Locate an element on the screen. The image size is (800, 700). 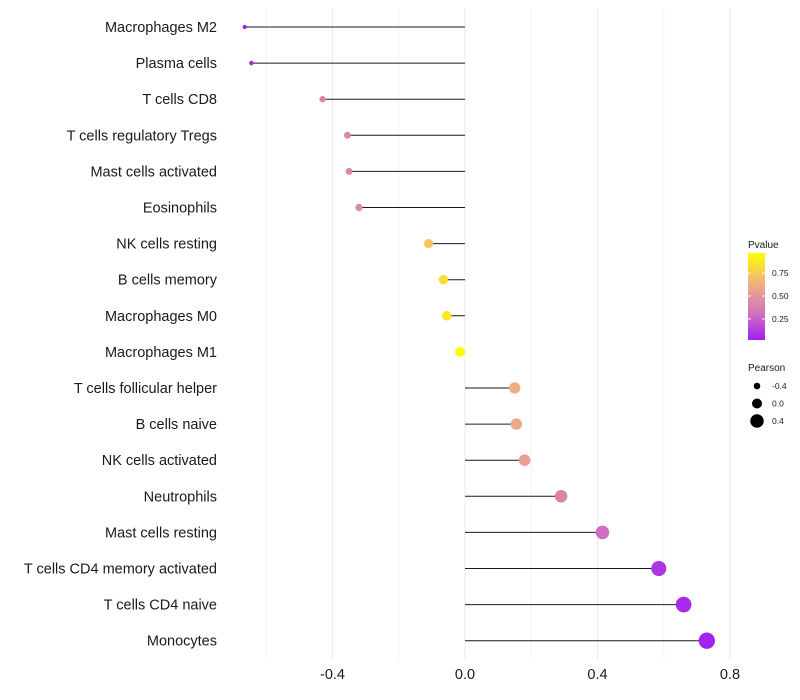
pearson-legend-title: Pearson is located at coordinates (766, 368).